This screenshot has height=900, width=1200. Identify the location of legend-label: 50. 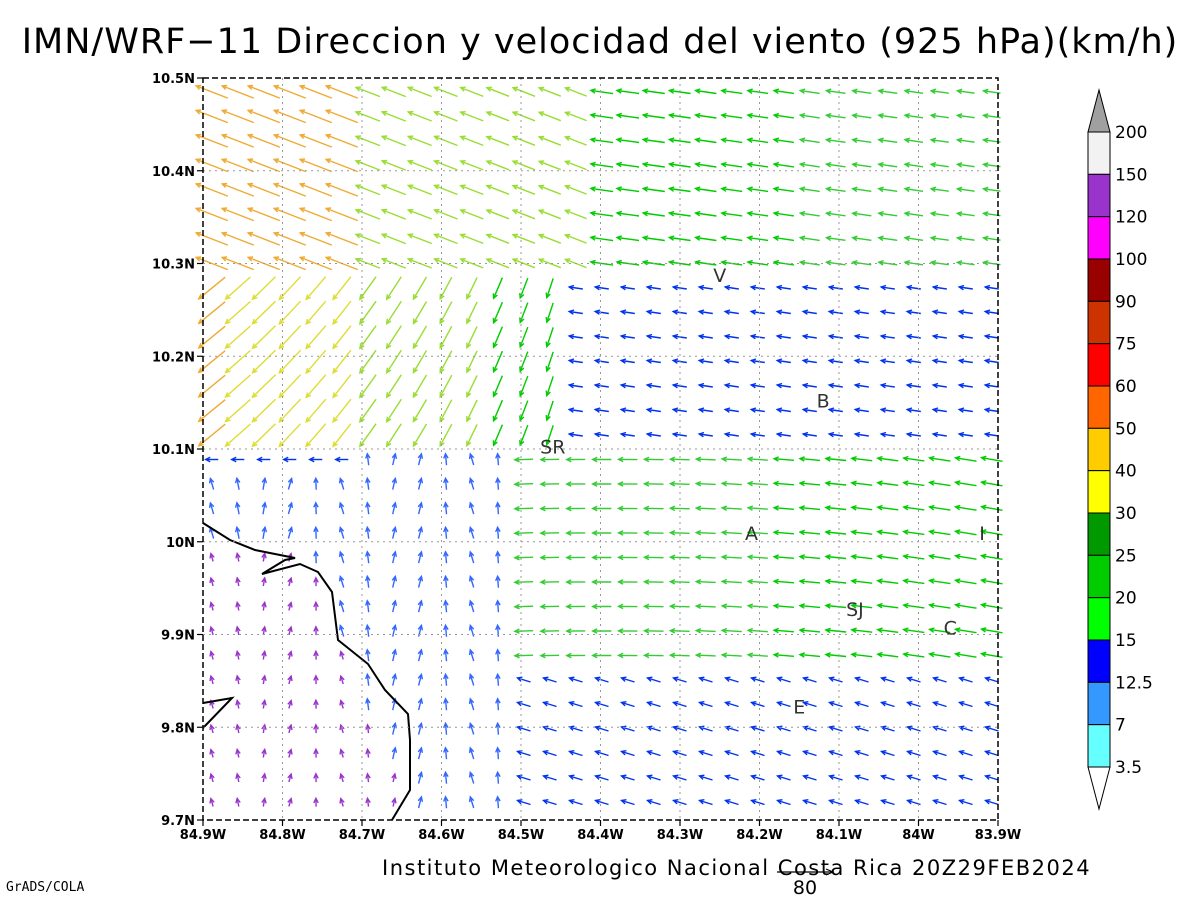
(1126, 429).